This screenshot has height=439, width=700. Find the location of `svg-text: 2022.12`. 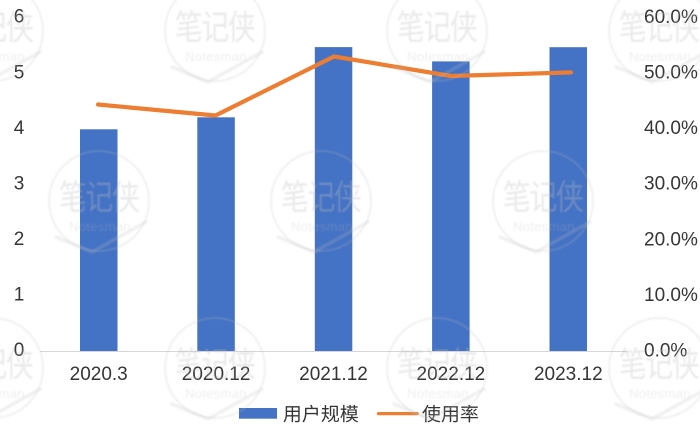

svg-text: 2022.12 is located at coordinates (451, 374).